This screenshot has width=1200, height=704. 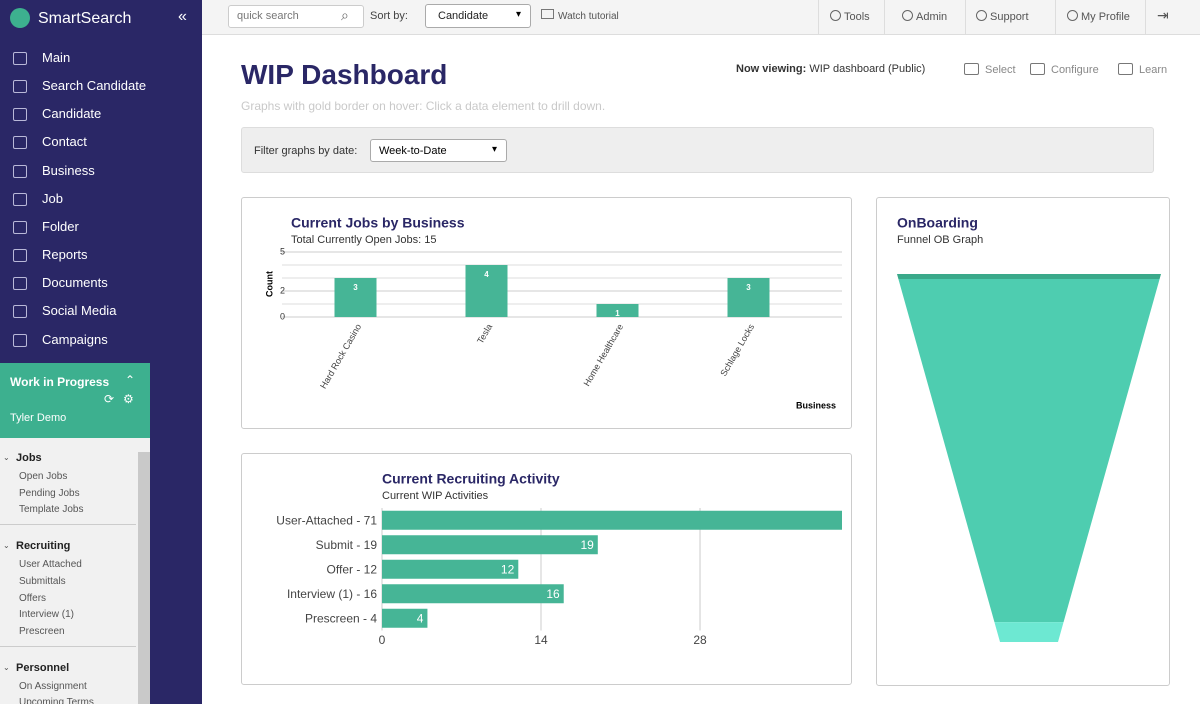 What do you see at coordinates (617, 313) in the screenshot?
I see `value-label: 1` at bounding box center [617, 313].